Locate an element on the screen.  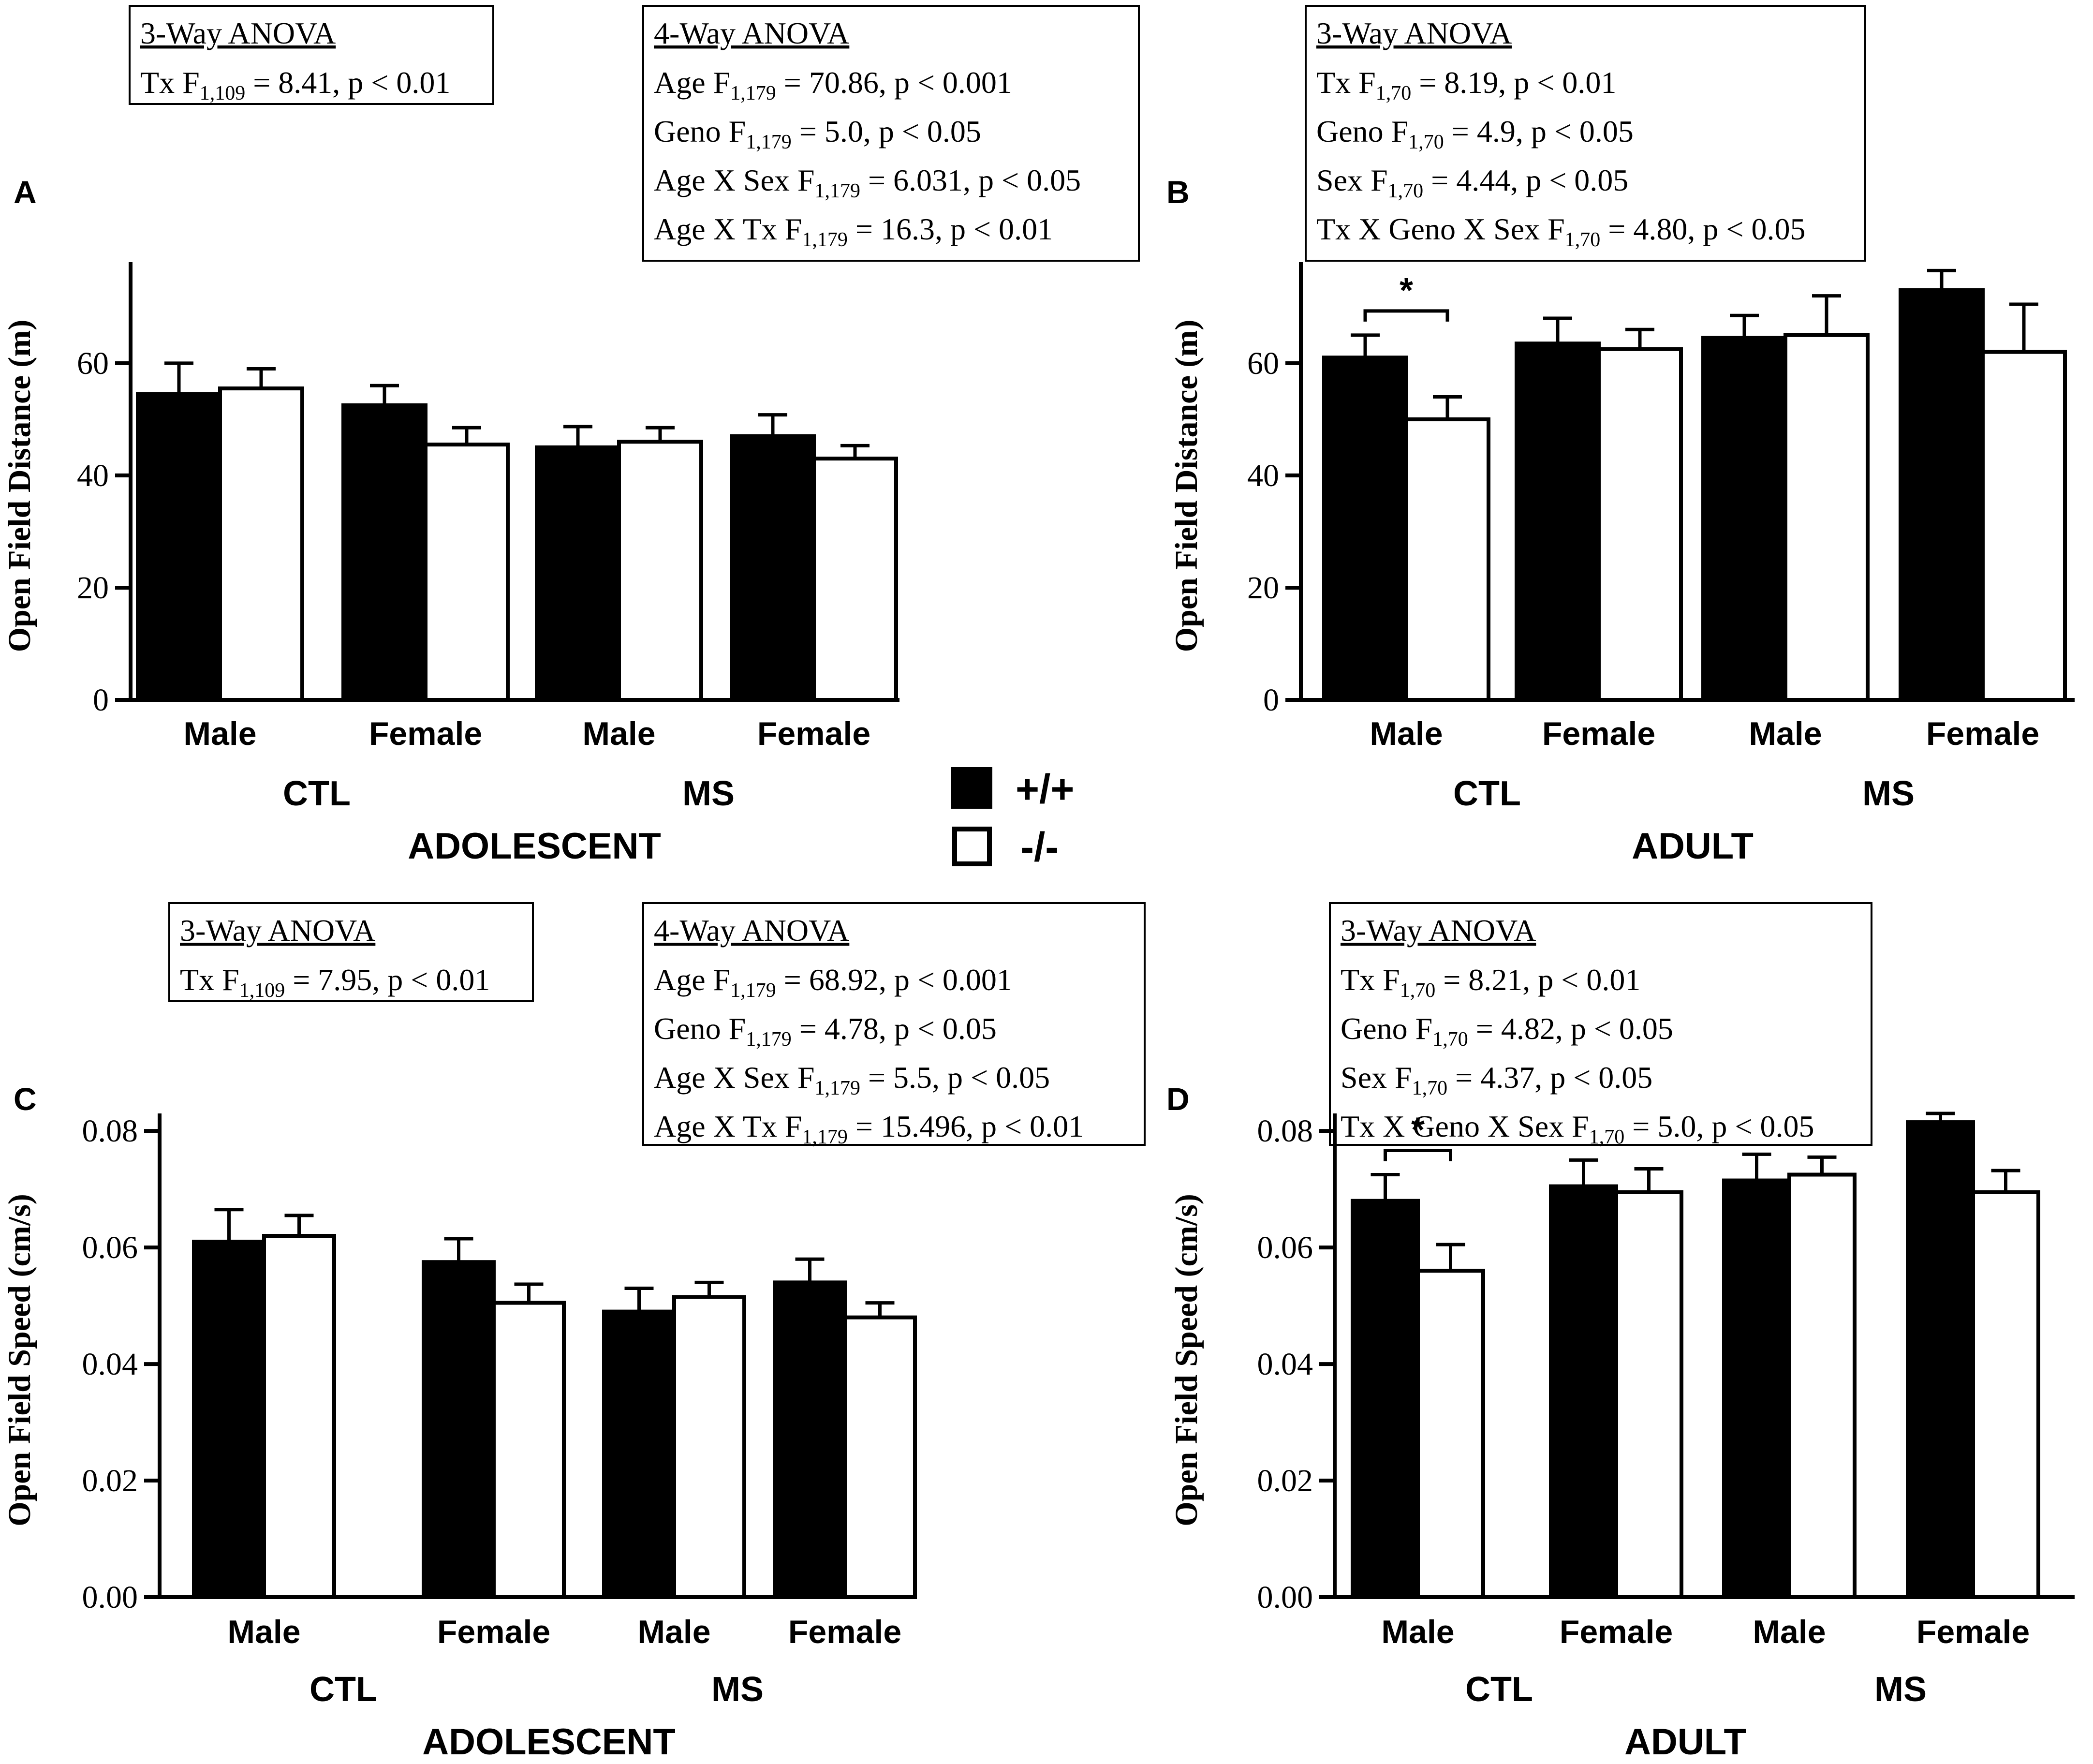
stats-value: = 70.86, p < 0.001 is located at coordinates (894, 82).